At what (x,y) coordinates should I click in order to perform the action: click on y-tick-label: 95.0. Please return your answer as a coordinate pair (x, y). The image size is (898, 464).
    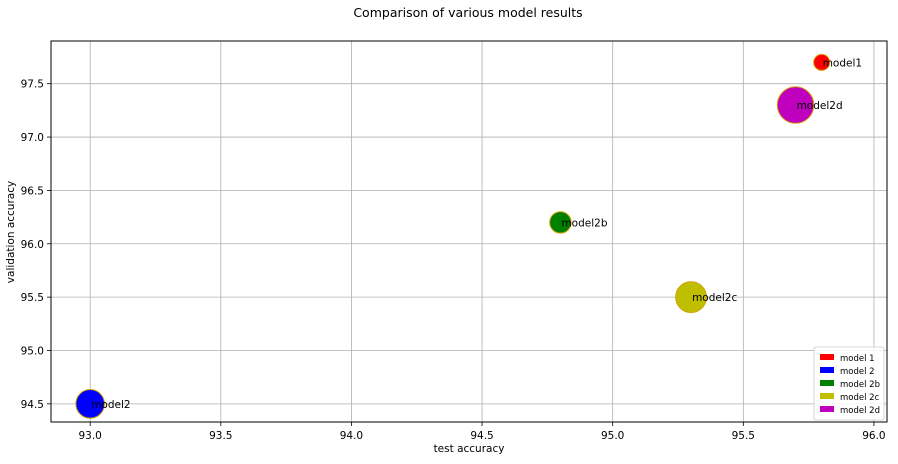
    Looking at the image, I should click on (32, 351).